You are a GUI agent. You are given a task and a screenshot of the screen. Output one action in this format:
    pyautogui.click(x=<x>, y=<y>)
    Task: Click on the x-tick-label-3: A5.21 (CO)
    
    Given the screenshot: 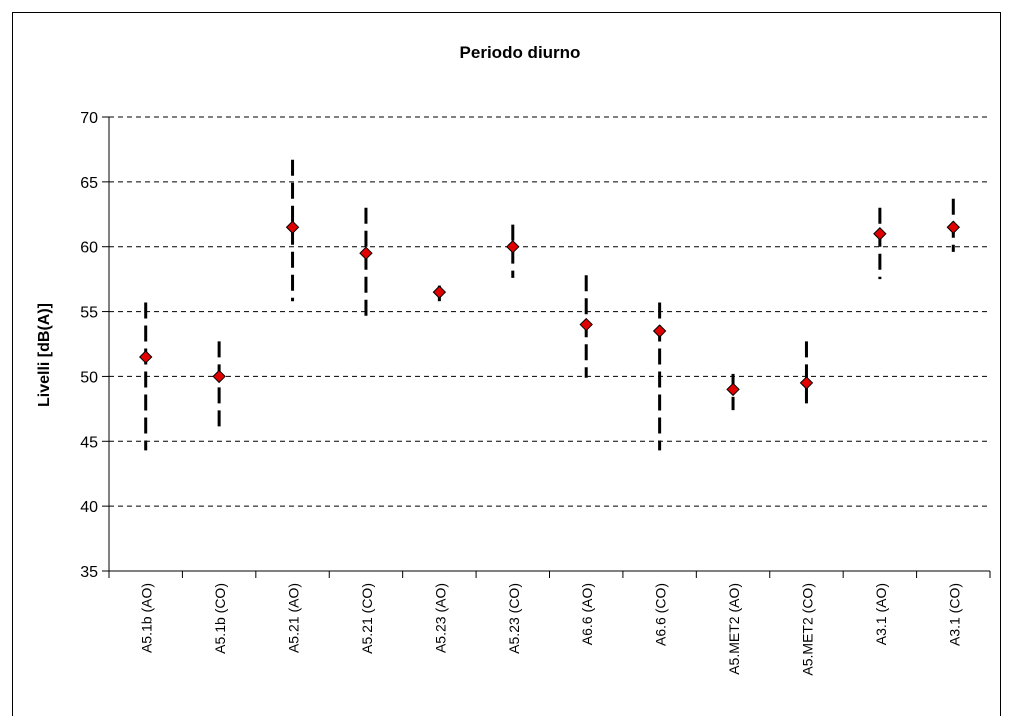 What is the action you would take?
    pyautogui.click(x=367, y=618)
    